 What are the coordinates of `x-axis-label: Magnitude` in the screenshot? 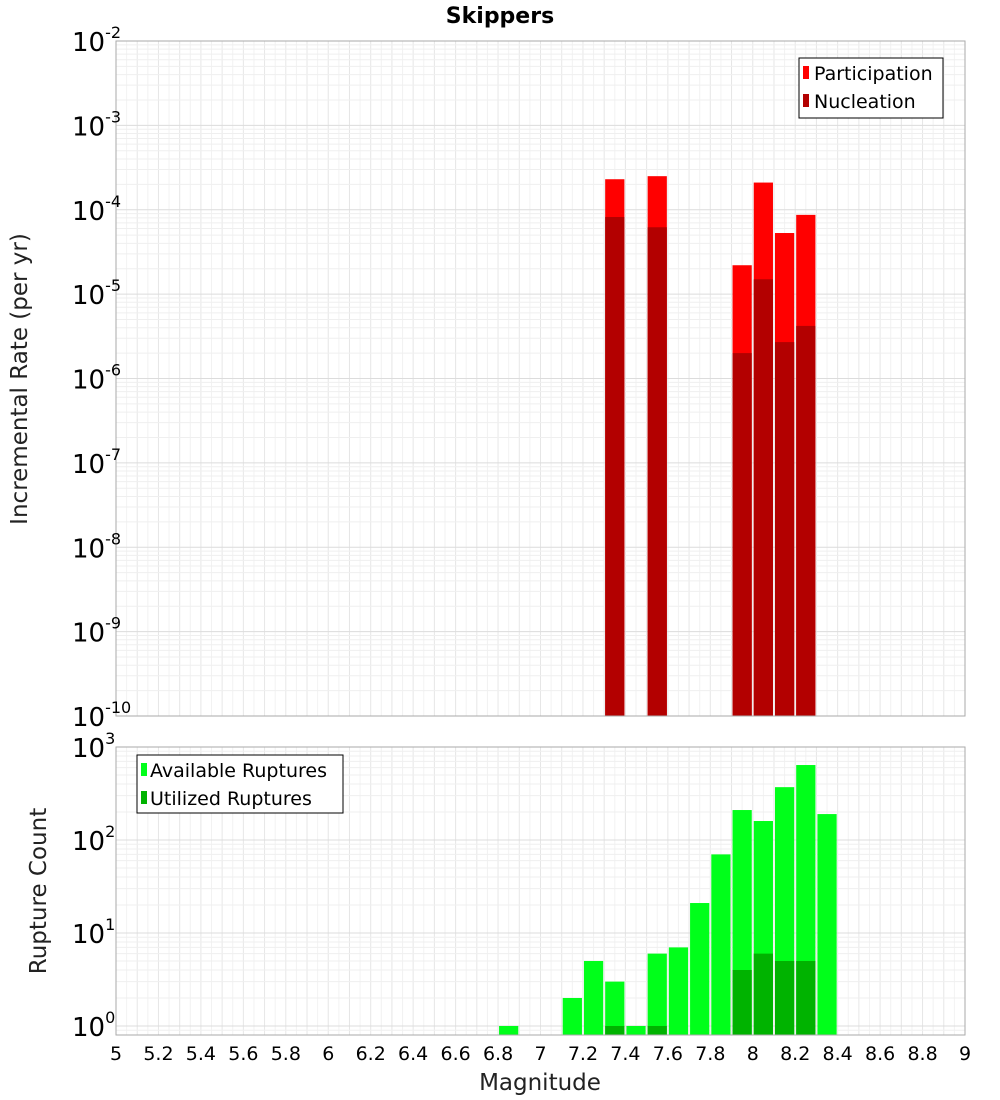 It's located at (540, 1083).